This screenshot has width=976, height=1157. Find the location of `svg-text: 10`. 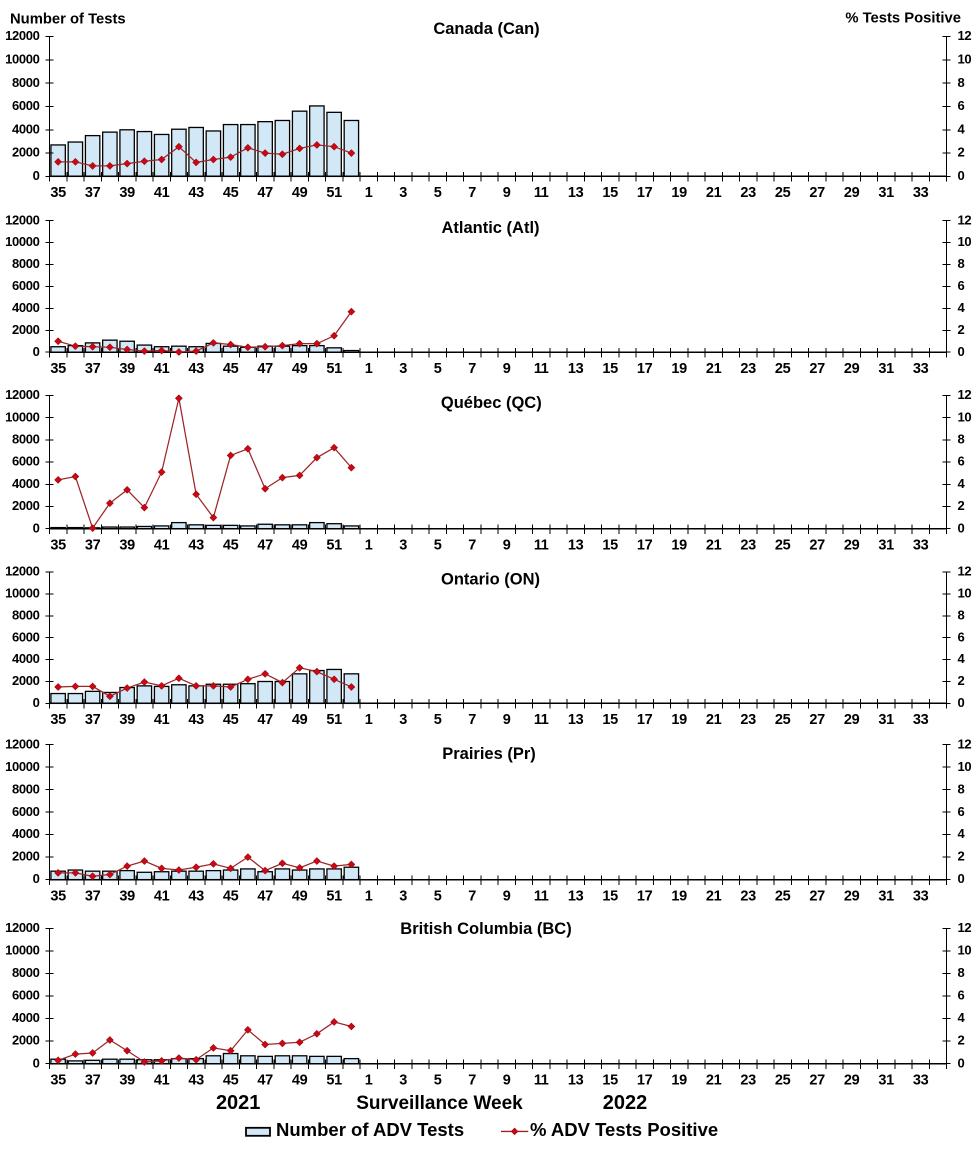

svg-text: 10 is located at coordinates (965, 950).